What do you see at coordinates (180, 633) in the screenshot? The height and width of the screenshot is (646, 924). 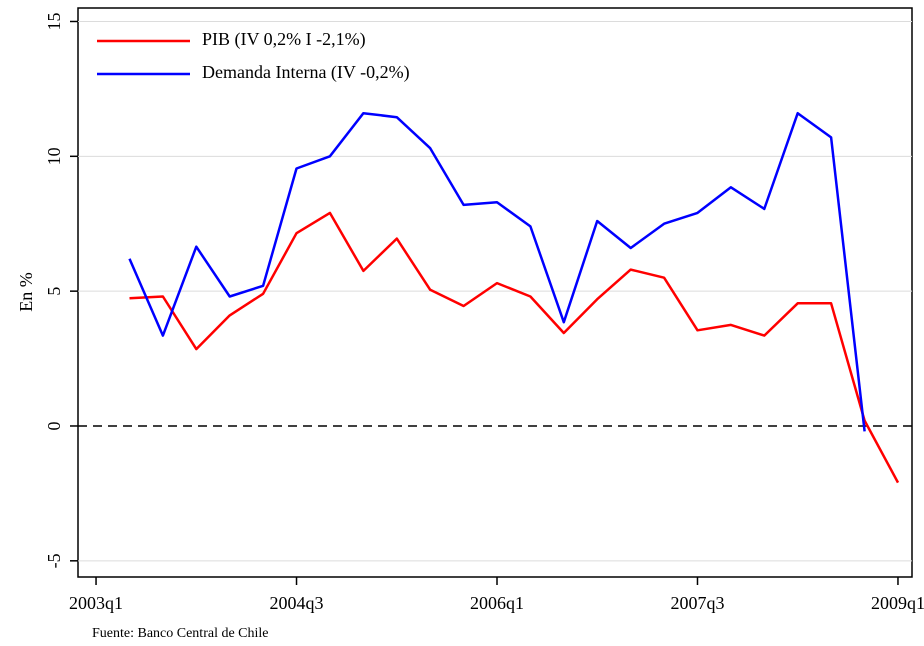 I see `source-note: Fuente: Banco Central de Chile` at bounding box center [180, 633].